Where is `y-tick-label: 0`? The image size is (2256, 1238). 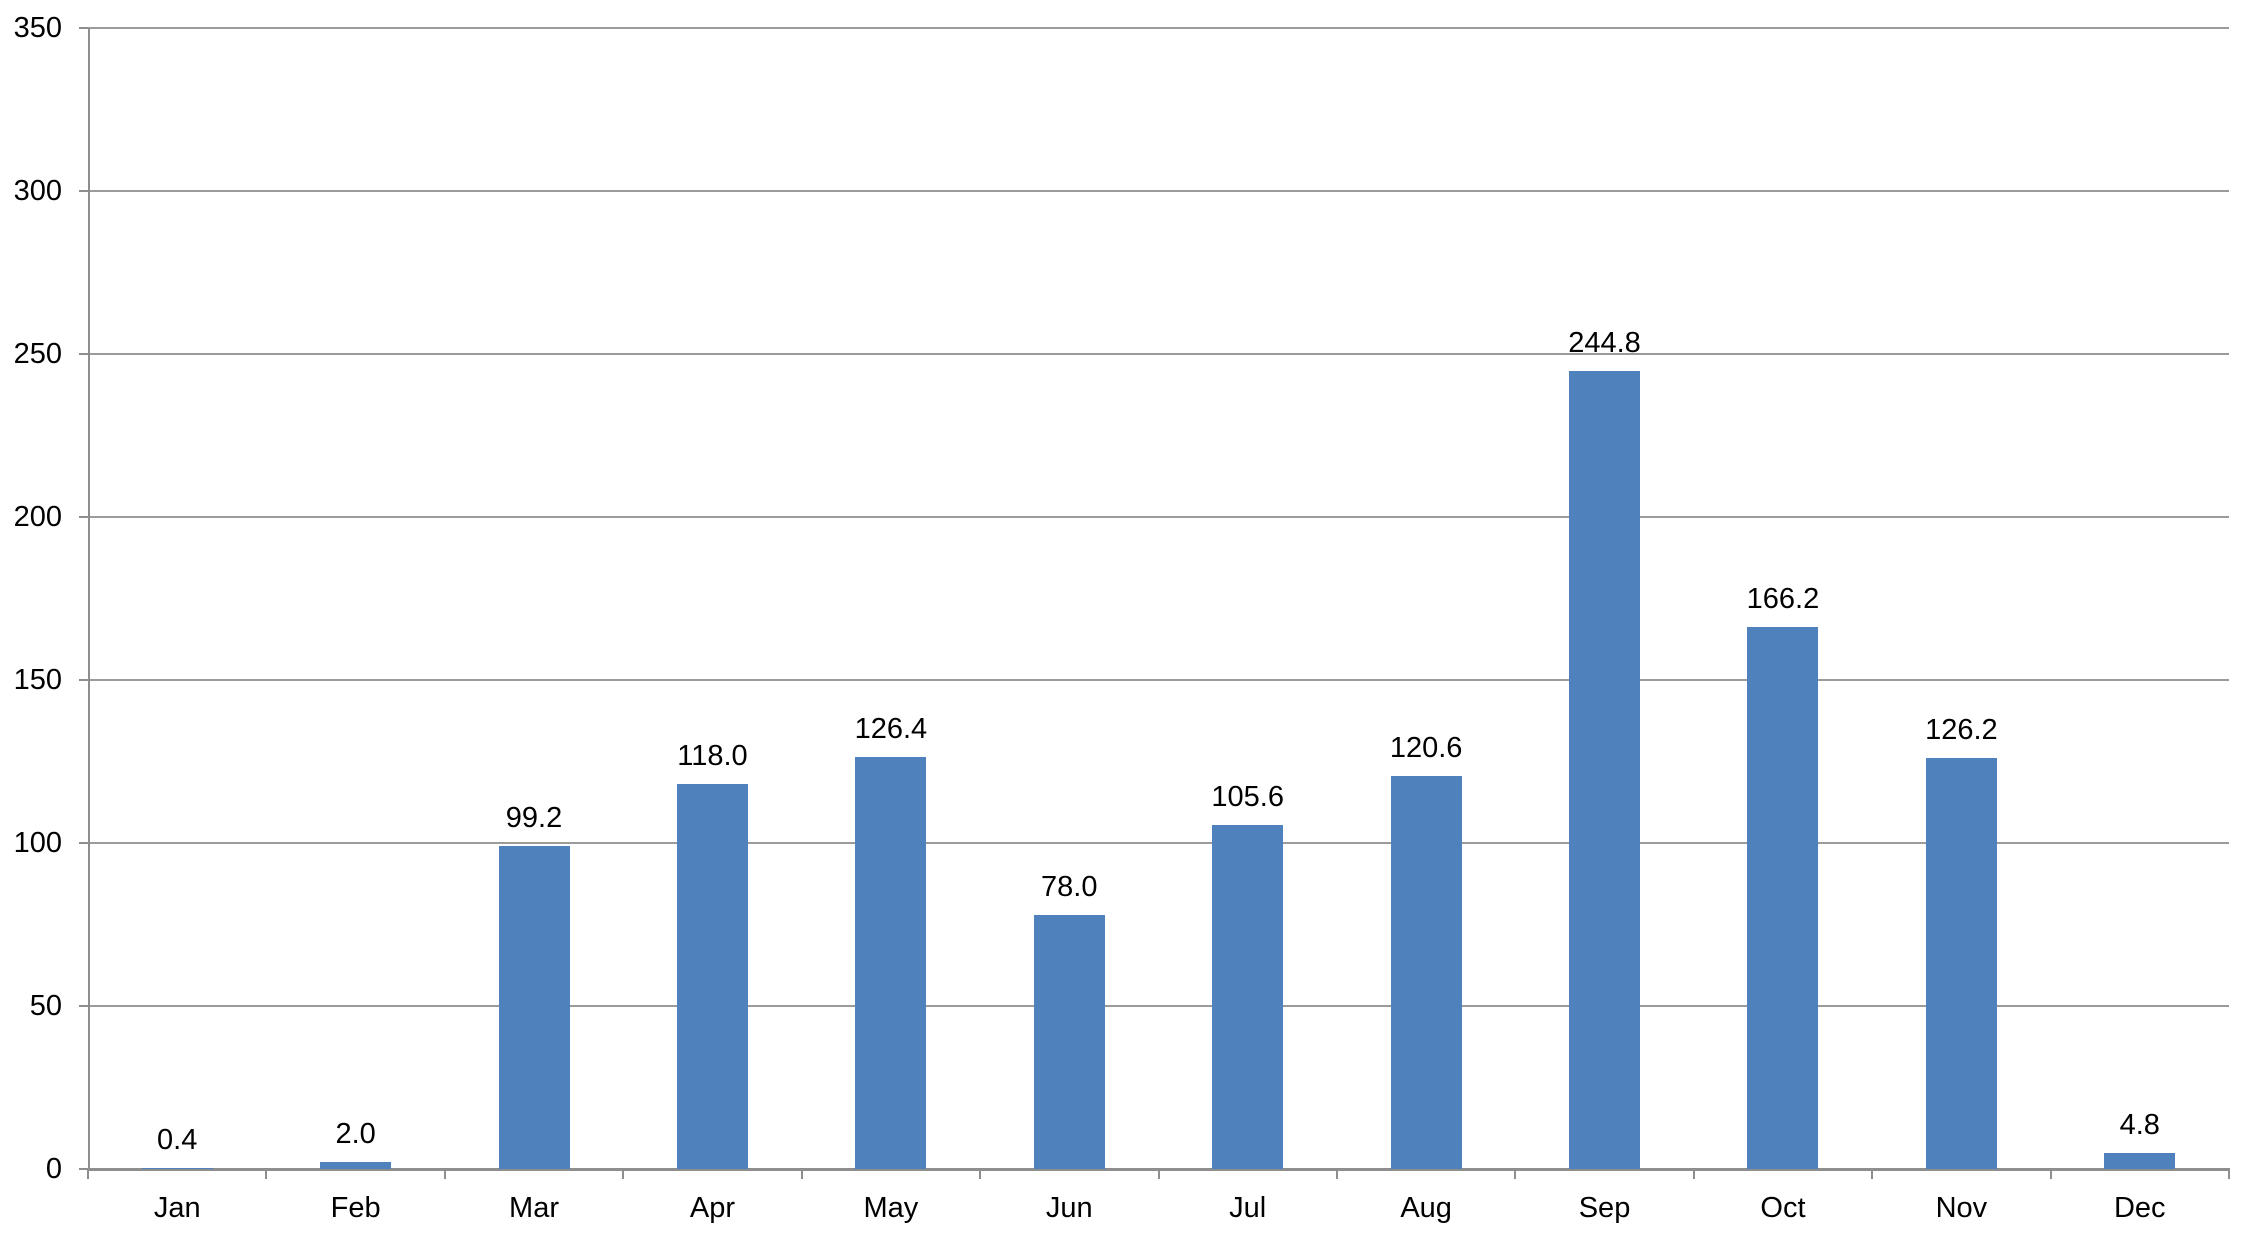 y-tick-label: 0 is located at coordinates (53, 1169).